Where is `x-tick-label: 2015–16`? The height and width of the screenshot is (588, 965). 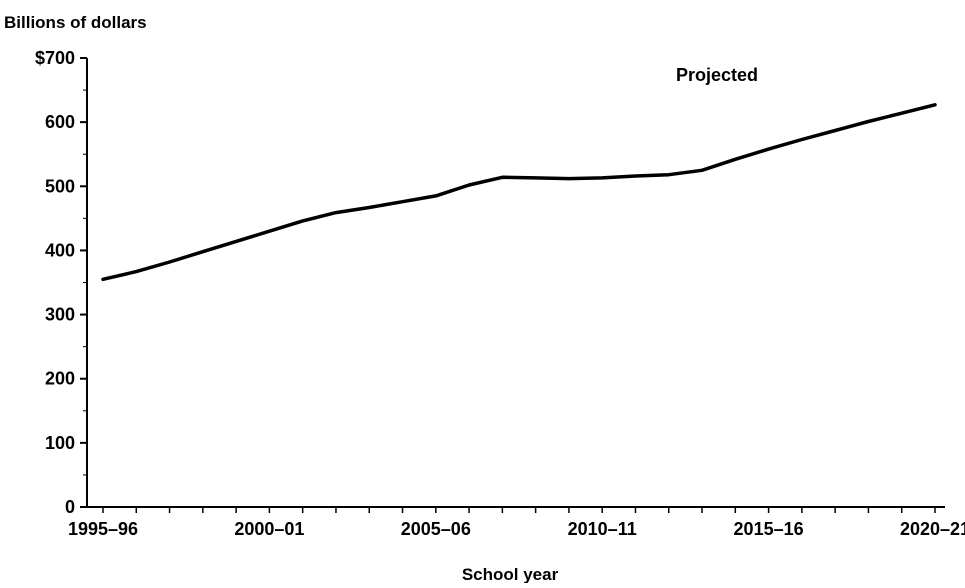
x-tick-label: 2015–16 is located at coordinates (769, 529).